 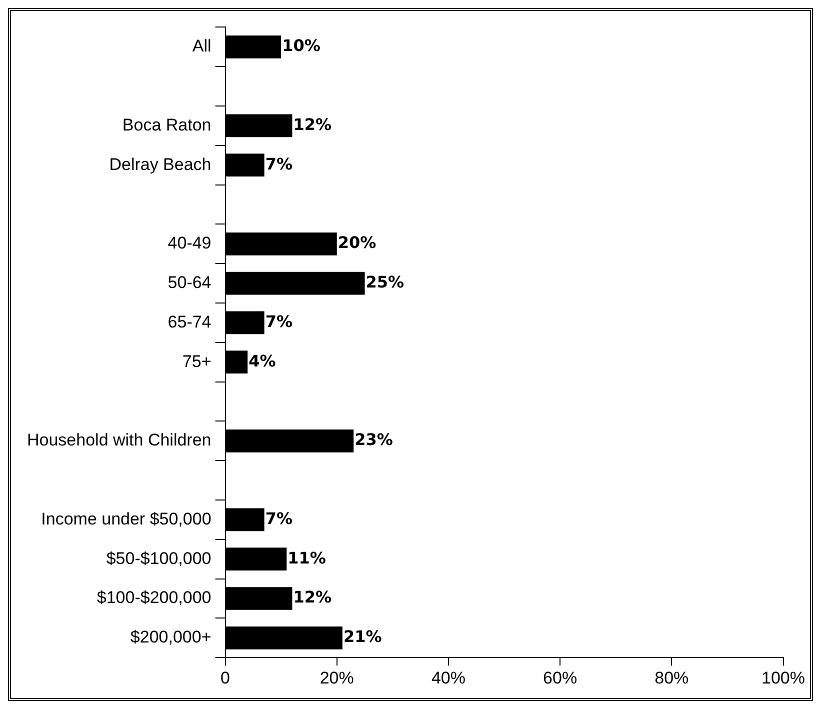 What do you see at coordinates (373, 440) in the screenshot?
I see `data-label: 23%` at bounding box center [373, 440].